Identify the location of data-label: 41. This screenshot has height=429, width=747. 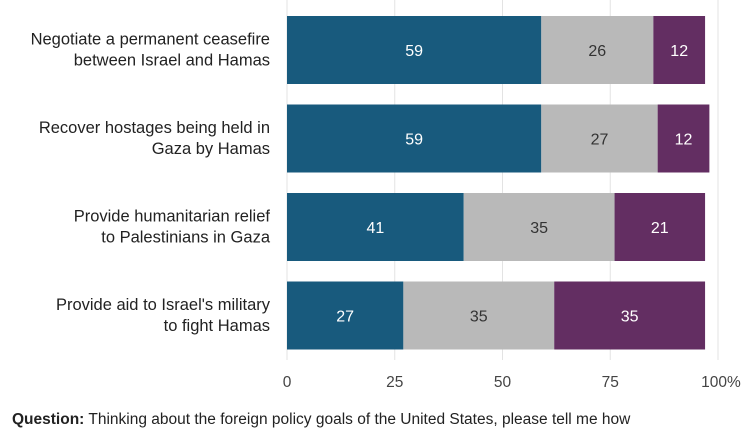
(375, 228).